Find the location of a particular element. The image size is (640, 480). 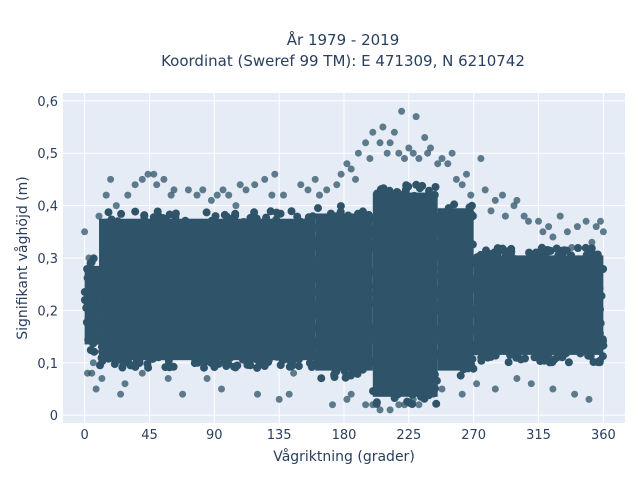

x-tick-label: 360 is located at coordinates (603, 435).